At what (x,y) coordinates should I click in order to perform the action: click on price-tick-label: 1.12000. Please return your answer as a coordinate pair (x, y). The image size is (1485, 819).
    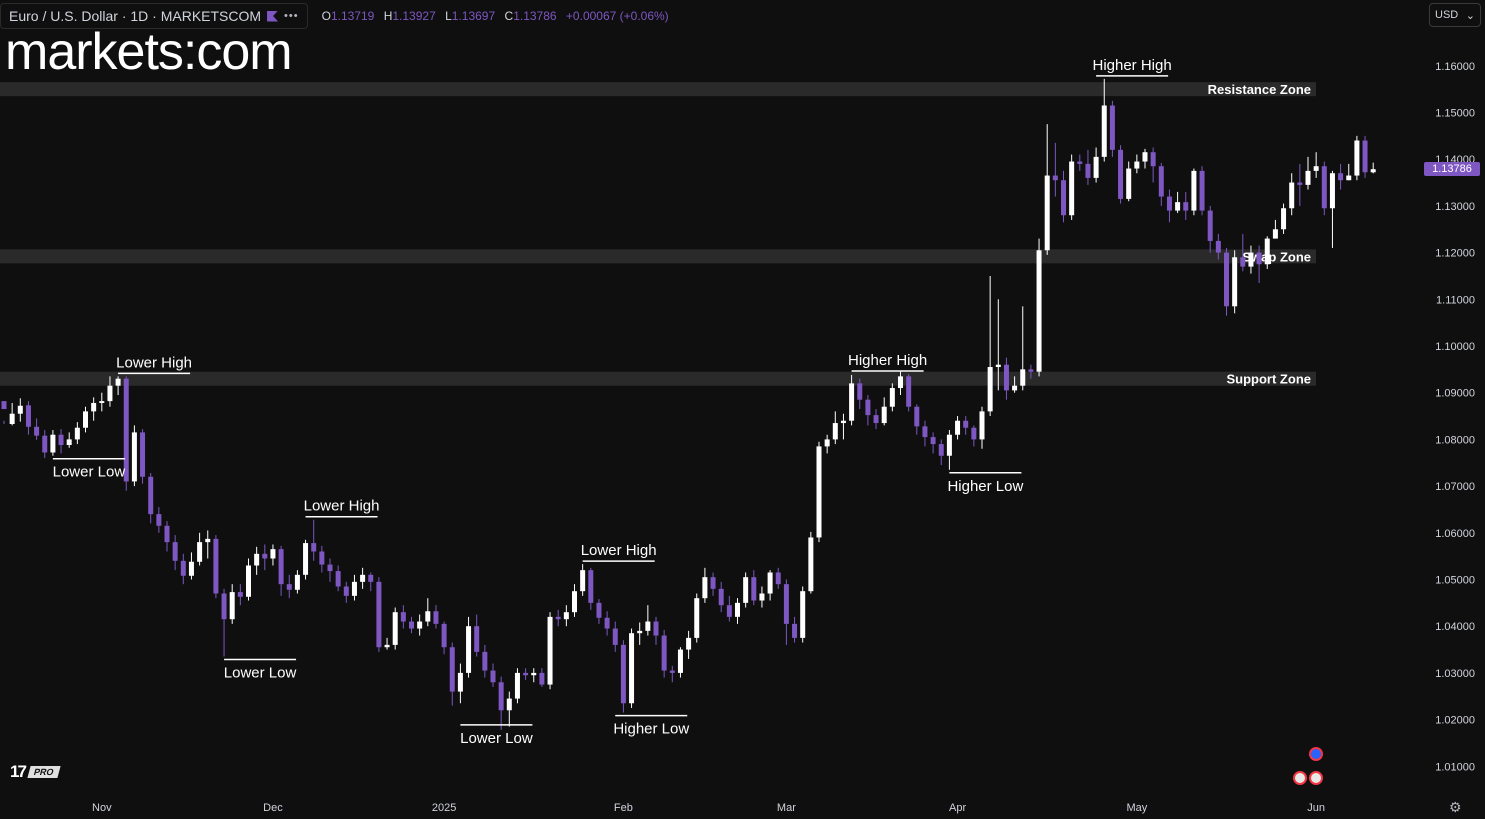
    Looking at the image, I should click on (1455, 254).